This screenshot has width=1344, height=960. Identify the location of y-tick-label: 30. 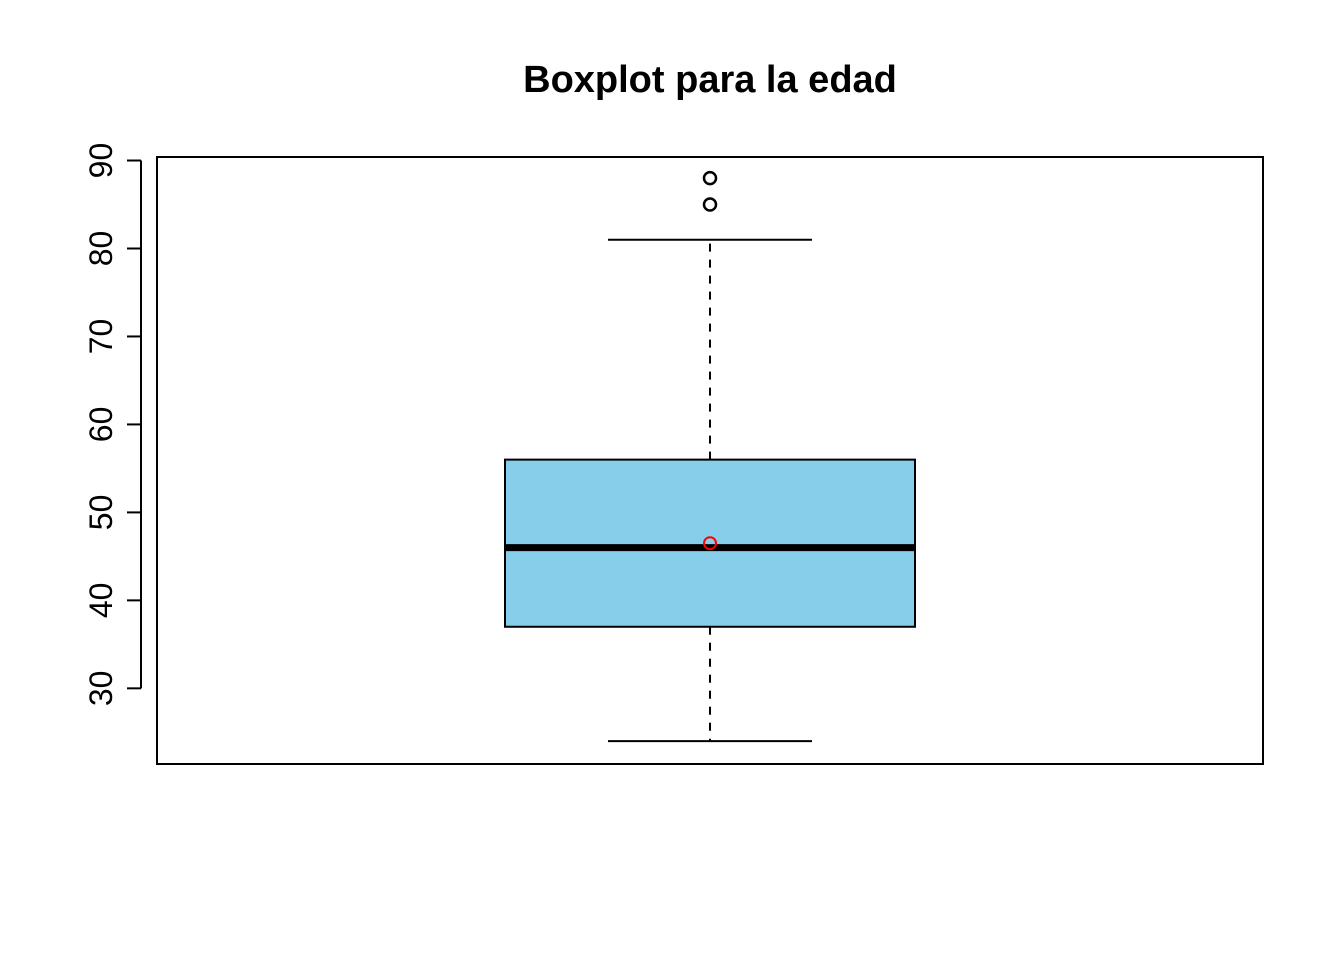
(101, 689).